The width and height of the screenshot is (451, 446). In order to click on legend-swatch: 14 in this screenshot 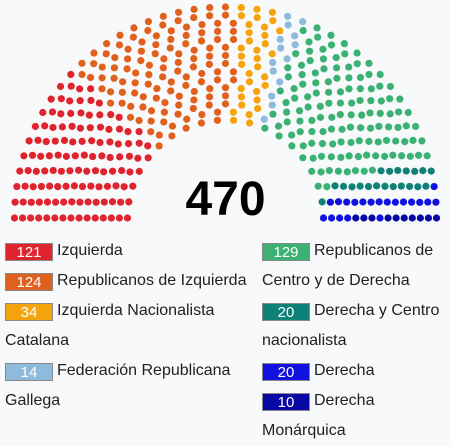, I will do `click(29, 372)`.